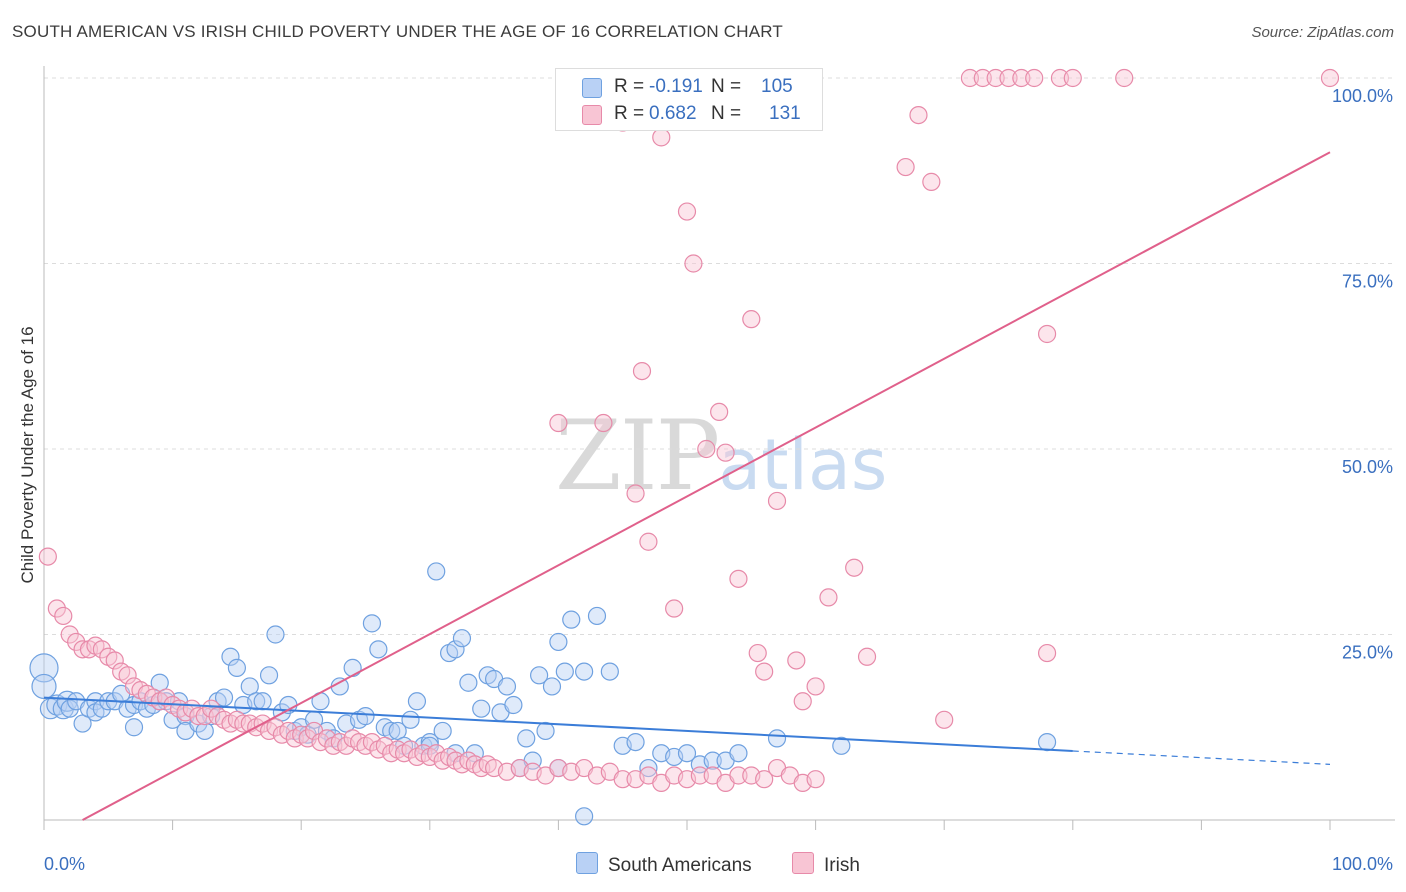  Describe the element at coordinates (1367, 653) in the screenshot. I see `y-tick-label: 25.0%` at that location.